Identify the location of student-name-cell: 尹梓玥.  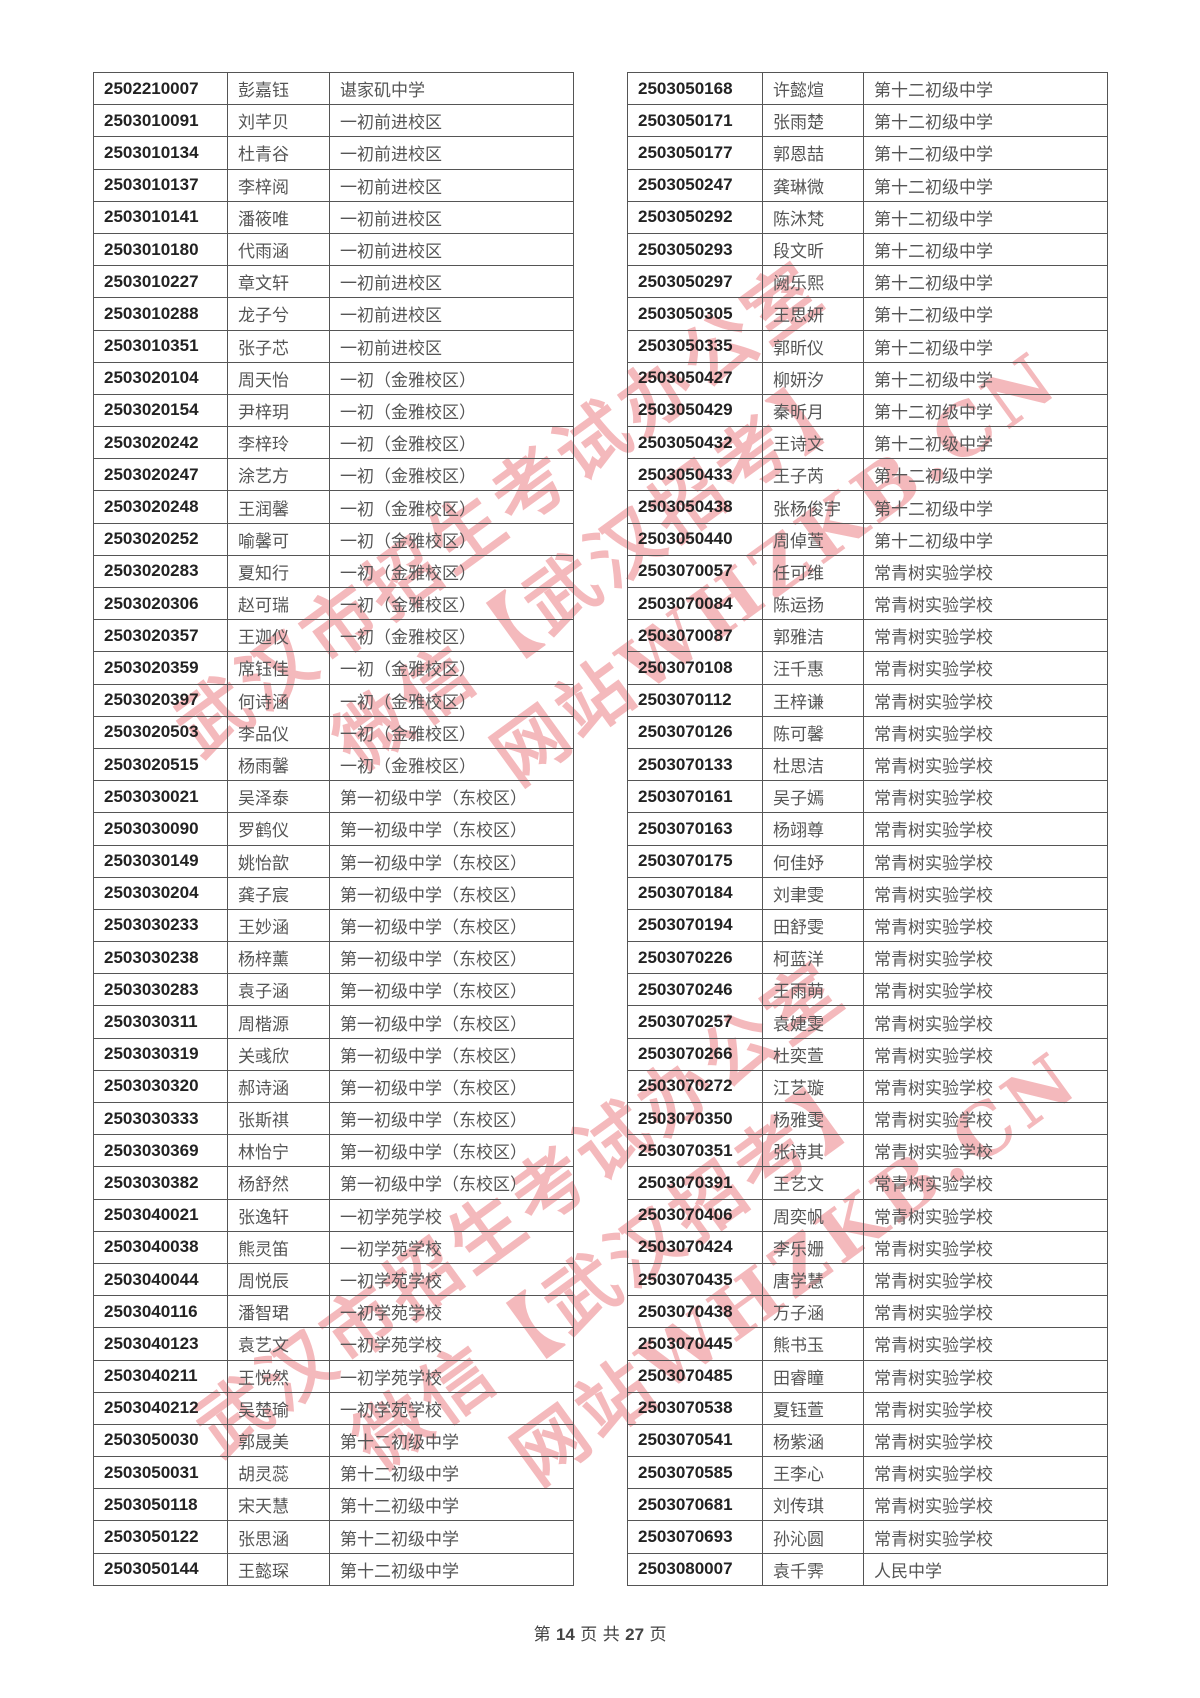
(278, 410).